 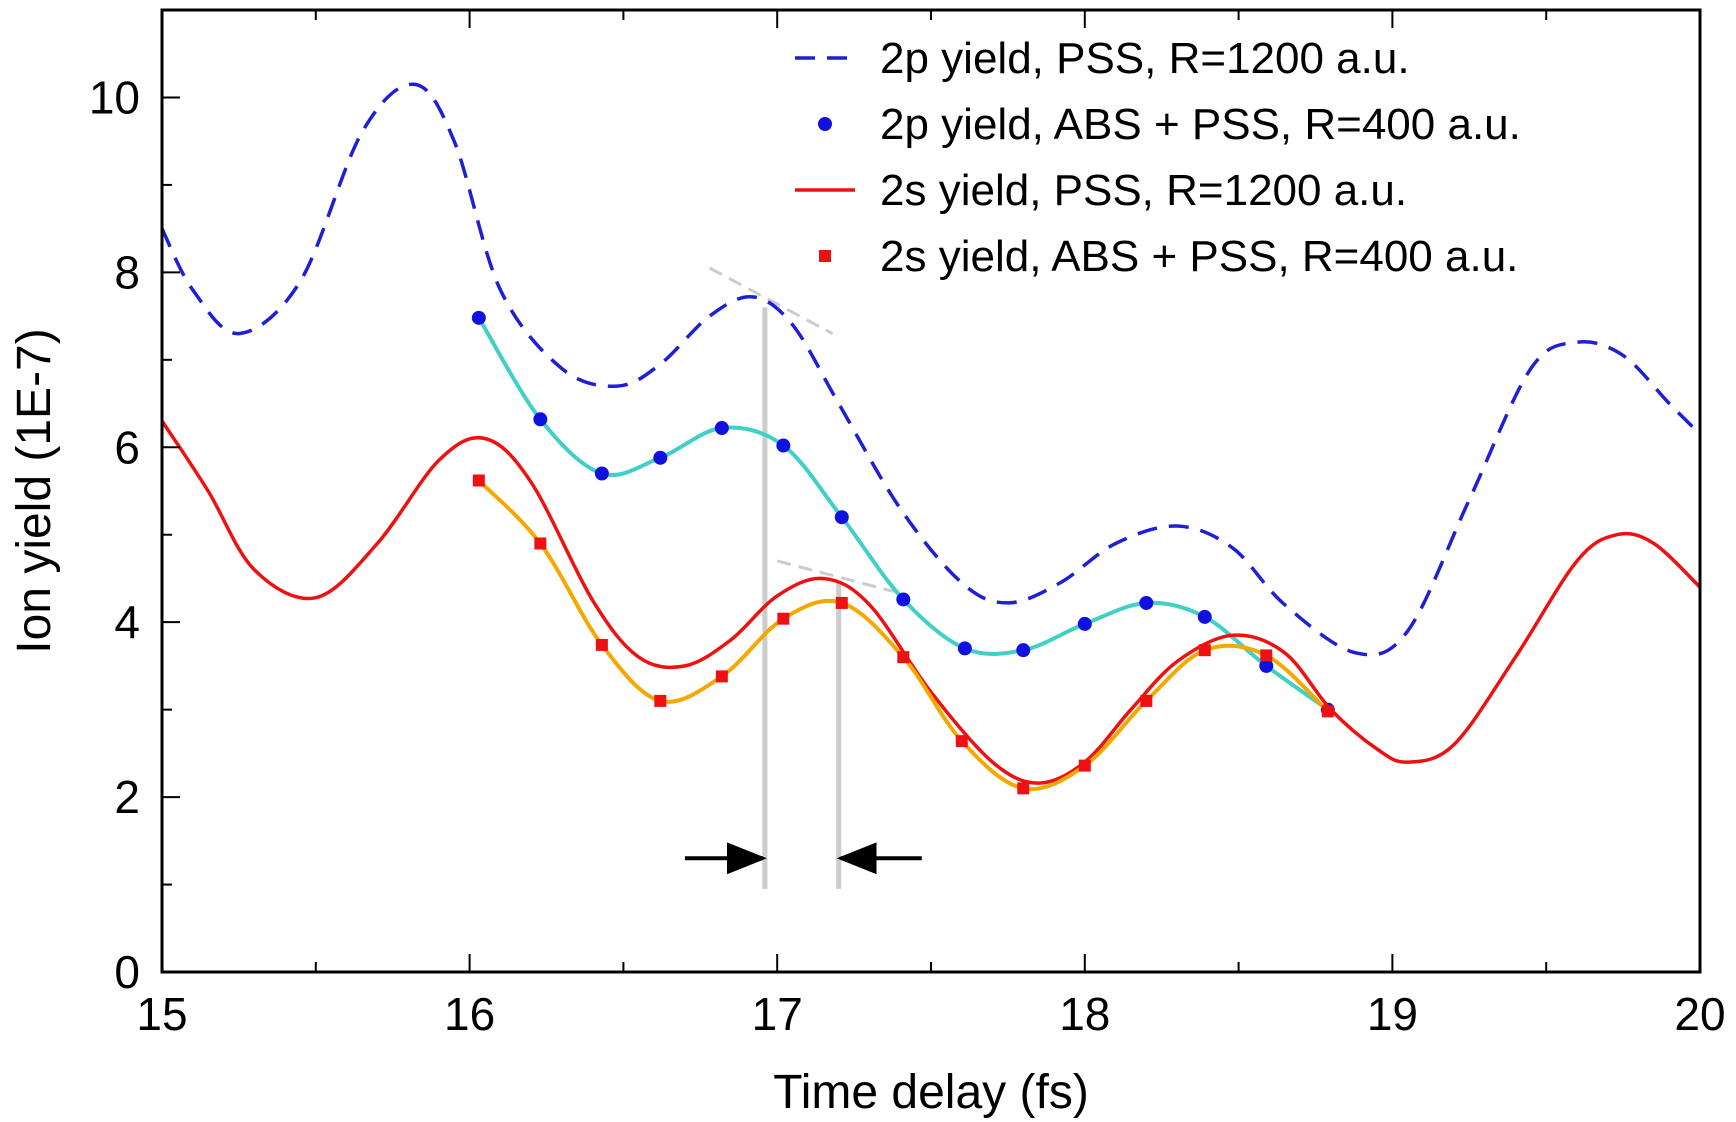 I want to click on y-tick-label: 6, so click(x=127, y=447).